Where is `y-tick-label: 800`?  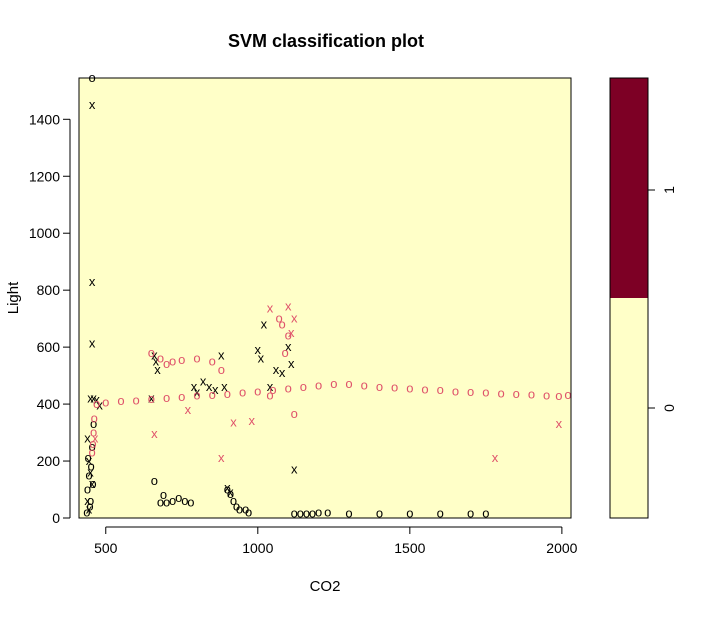
y-tick-label: 800 is located at coordinates (49, 290).